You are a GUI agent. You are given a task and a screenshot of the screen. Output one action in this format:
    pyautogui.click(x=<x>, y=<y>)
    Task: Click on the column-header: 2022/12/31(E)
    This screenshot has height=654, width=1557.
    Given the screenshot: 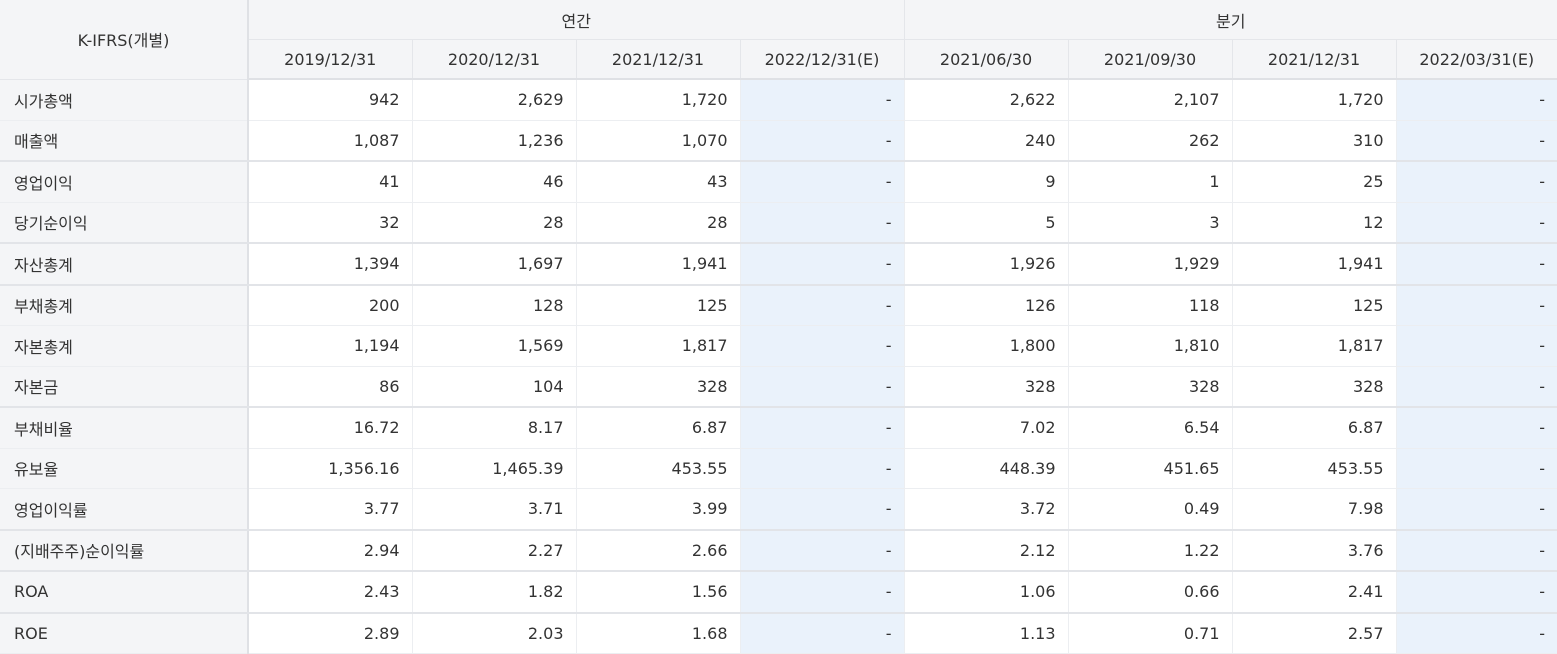 What is the action you would take?
    pyautogui.click(x=822, y=59)
    